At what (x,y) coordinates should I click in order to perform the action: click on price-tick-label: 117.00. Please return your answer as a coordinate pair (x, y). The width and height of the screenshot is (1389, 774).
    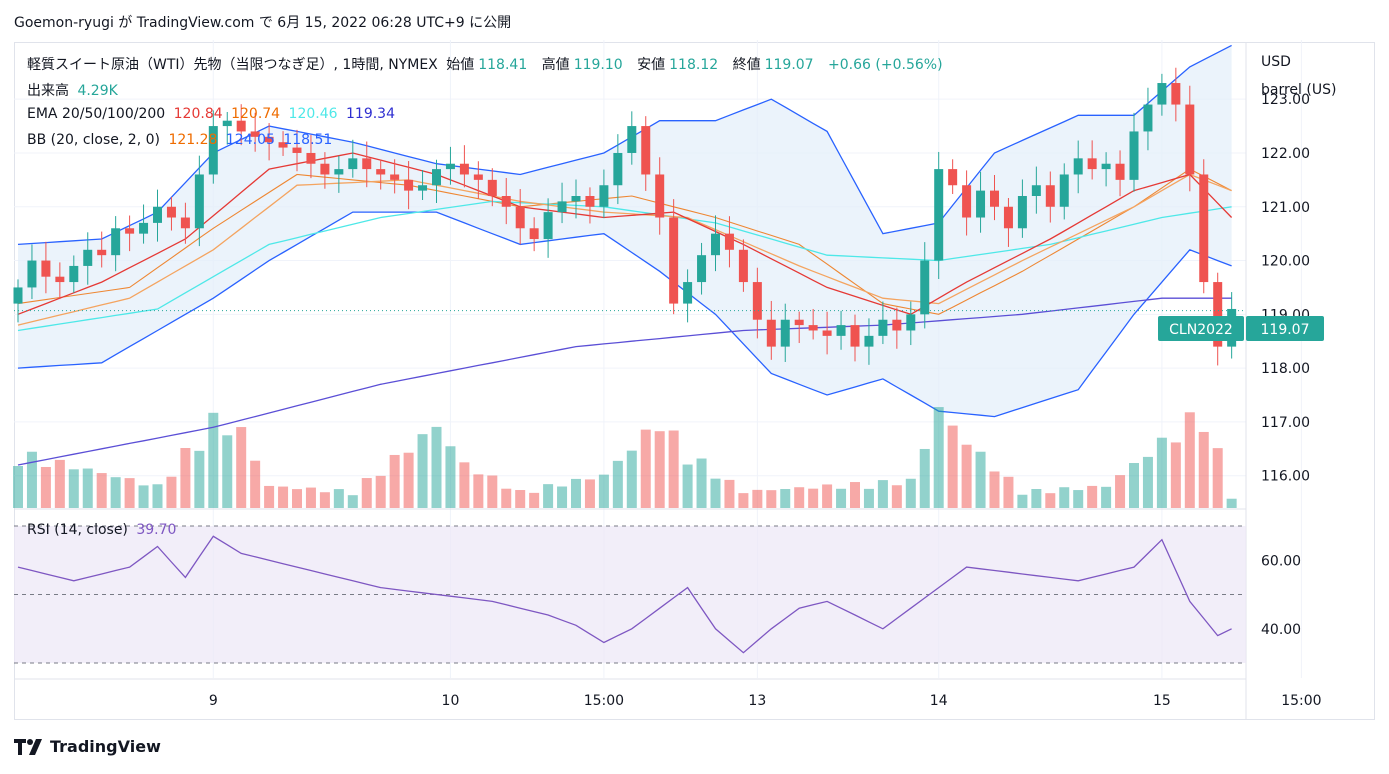
    Looking at the image, I should click on (1285, 423).